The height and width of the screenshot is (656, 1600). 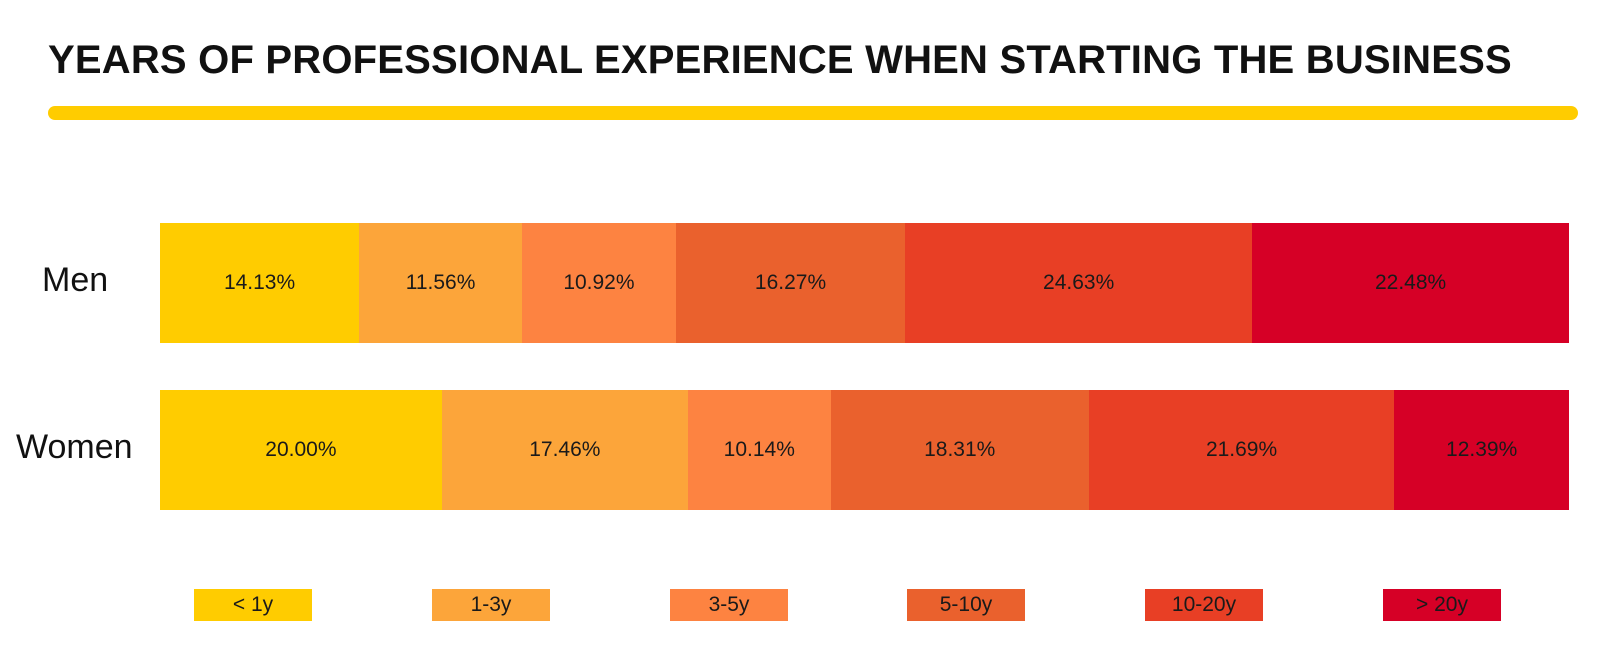 I want to click on legend-item: < 1y, so click(x=253, y=605).